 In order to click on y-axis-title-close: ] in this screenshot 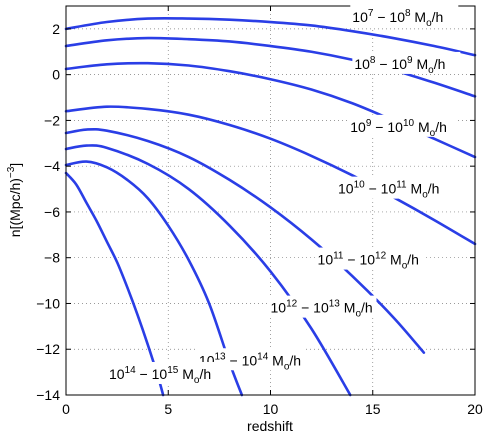, I will do `click(15, 165)`.